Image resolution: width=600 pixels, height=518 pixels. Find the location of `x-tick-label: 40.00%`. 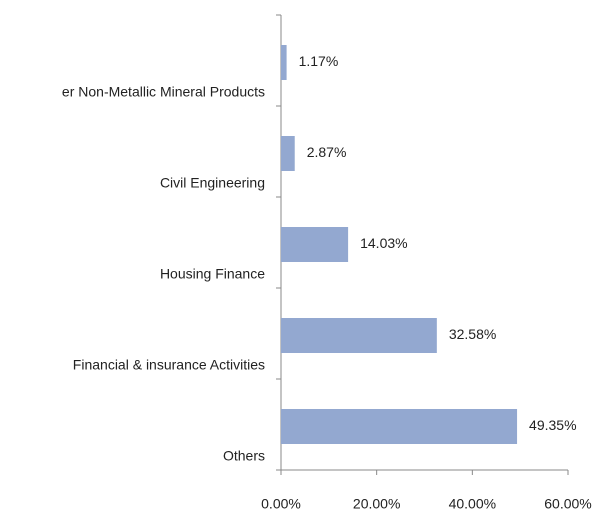

x-tick-label: 40.00% is located at coordinates (472, 504).